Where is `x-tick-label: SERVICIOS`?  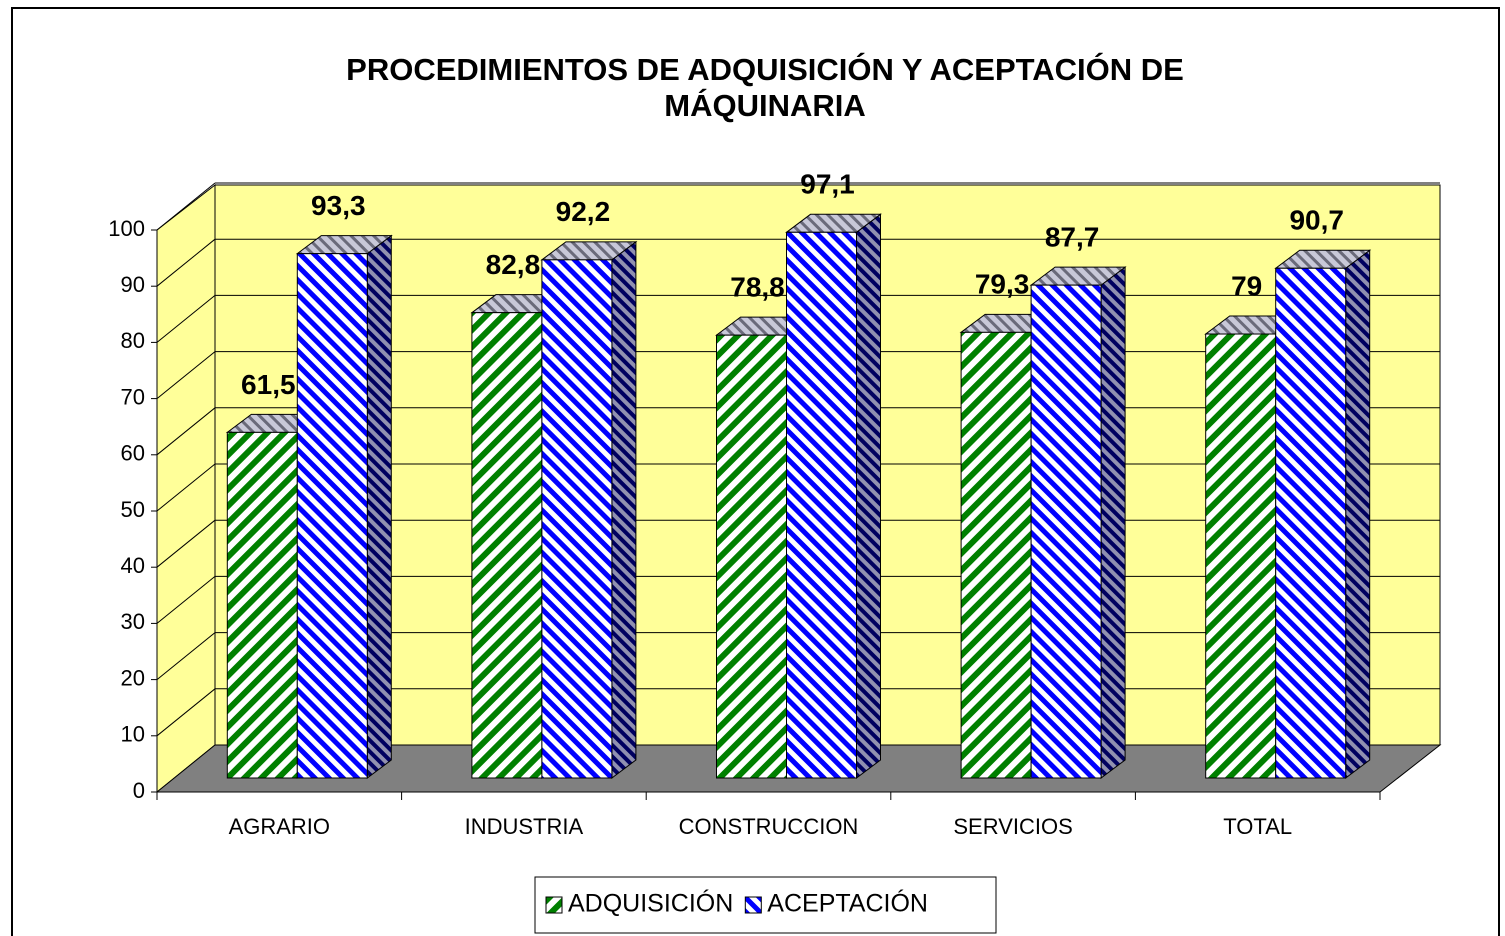
x-tick-label: SERVICIOS is located at coordinates (1012, 826).